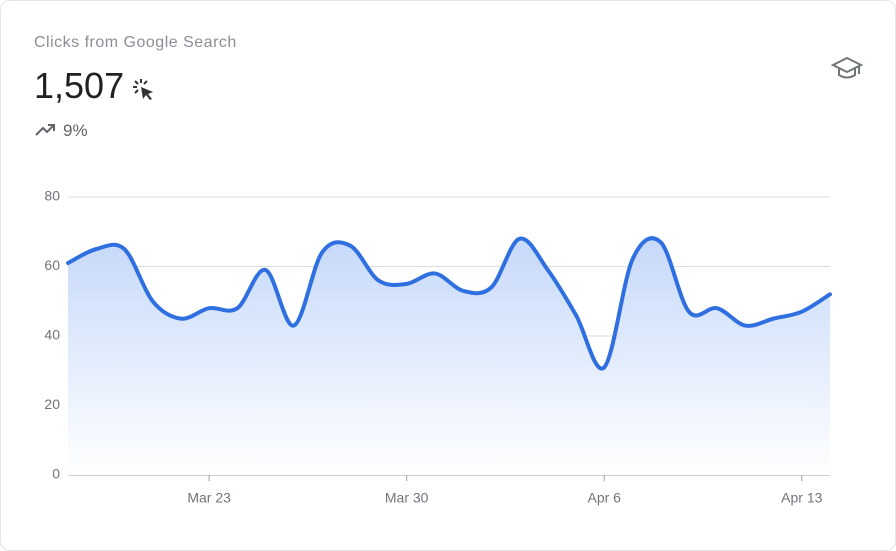  Describe the element at coordinates (79, 85) in the screenshot. I see `total-clicks: 1,507` at that location.